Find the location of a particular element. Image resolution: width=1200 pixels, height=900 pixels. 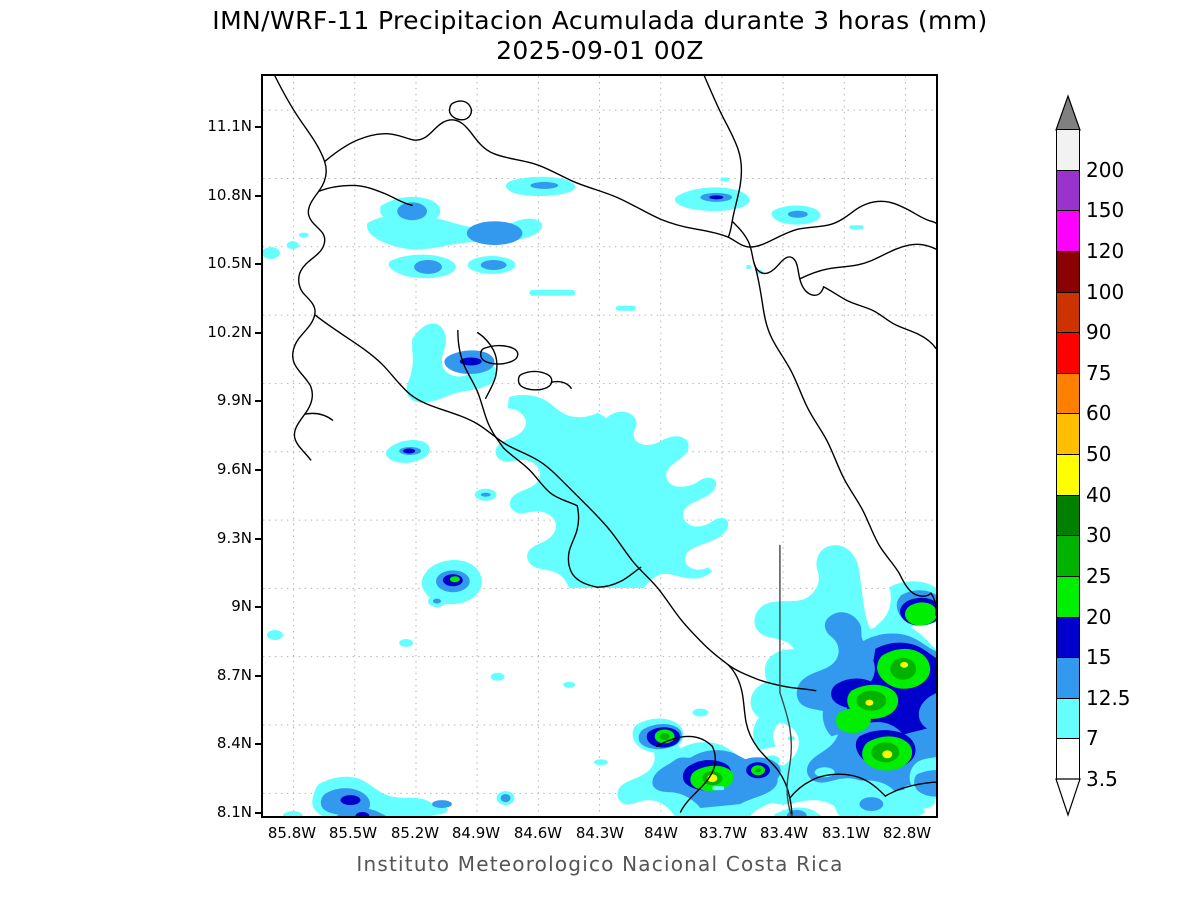

colorbar-label: 150 is located at coordinates (1105, 210).